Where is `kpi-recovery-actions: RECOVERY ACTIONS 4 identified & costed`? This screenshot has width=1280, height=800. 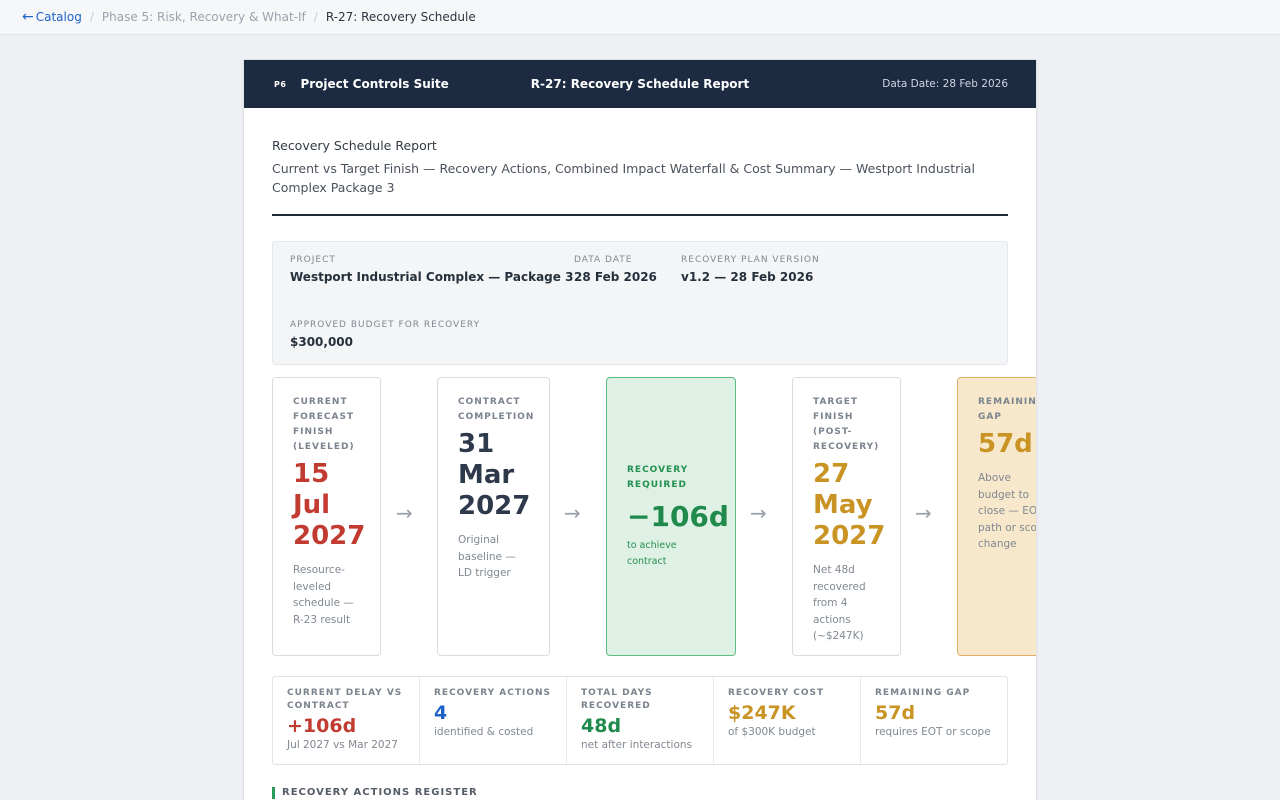 kpi-recovery-actions: RECOVERY ACTIONS 4 identified & costed is located at coordinates (493, 720).